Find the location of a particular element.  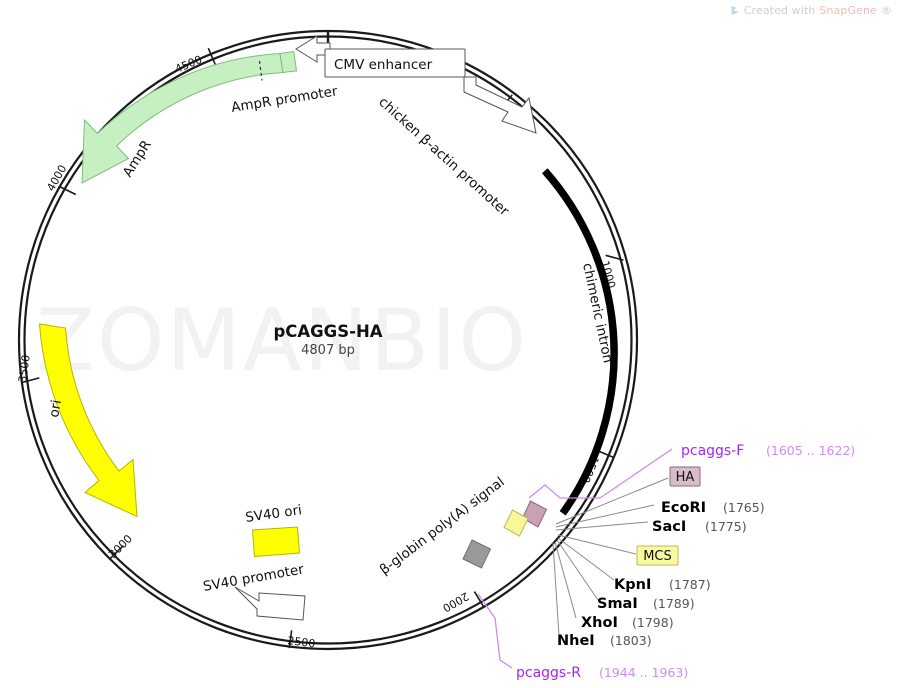

enzyme-position-ecori: (1765) is located at coordinates (744, 507).